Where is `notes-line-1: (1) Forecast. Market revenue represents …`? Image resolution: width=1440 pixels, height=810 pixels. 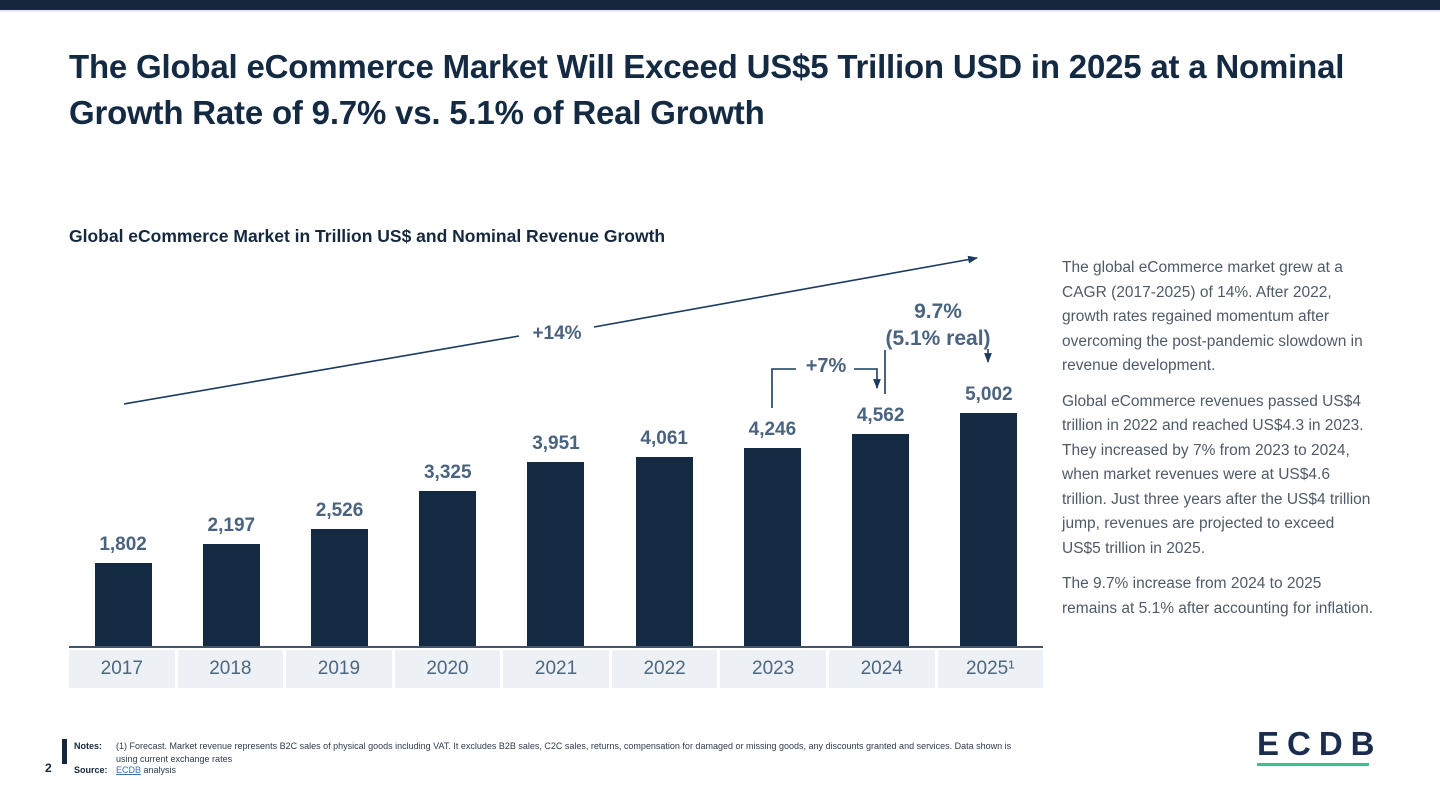 notes-line-1: (1) Forecast. Market revenue represents … is located at coordinates (564, 746).